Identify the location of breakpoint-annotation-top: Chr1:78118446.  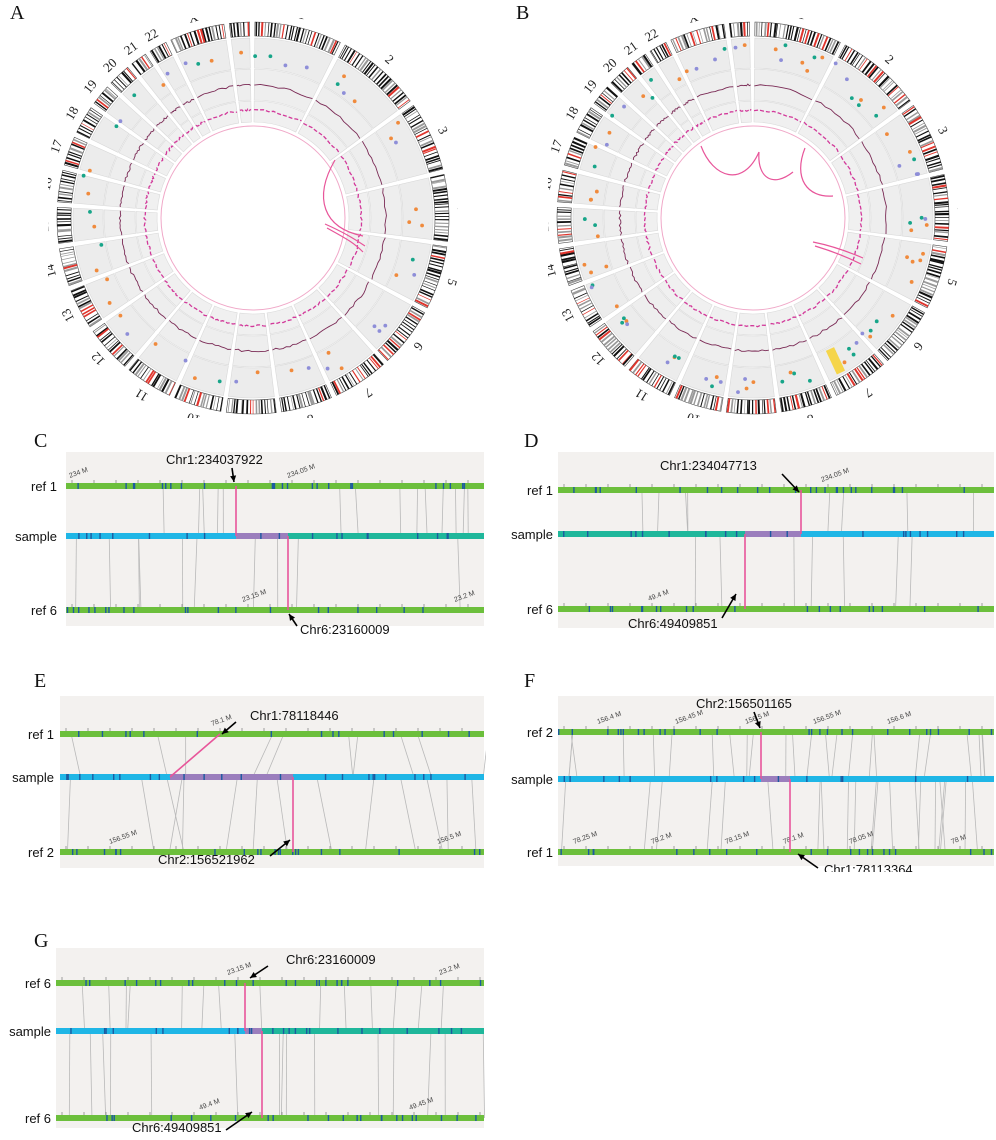
(294, 715).